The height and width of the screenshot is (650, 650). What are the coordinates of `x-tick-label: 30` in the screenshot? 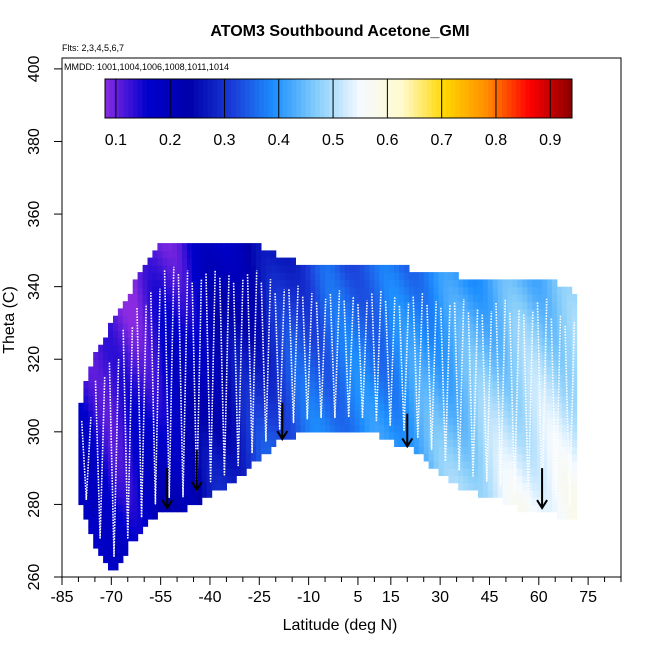 It's located at (440, 597).